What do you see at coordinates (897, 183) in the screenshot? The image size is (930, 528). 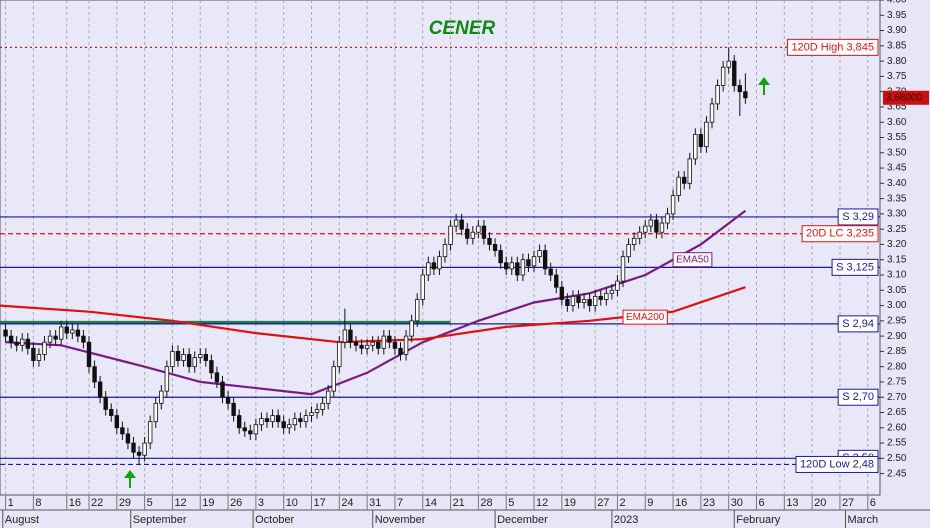 I see `y-tick-label: 3.40` at bounding box center [897, 183].